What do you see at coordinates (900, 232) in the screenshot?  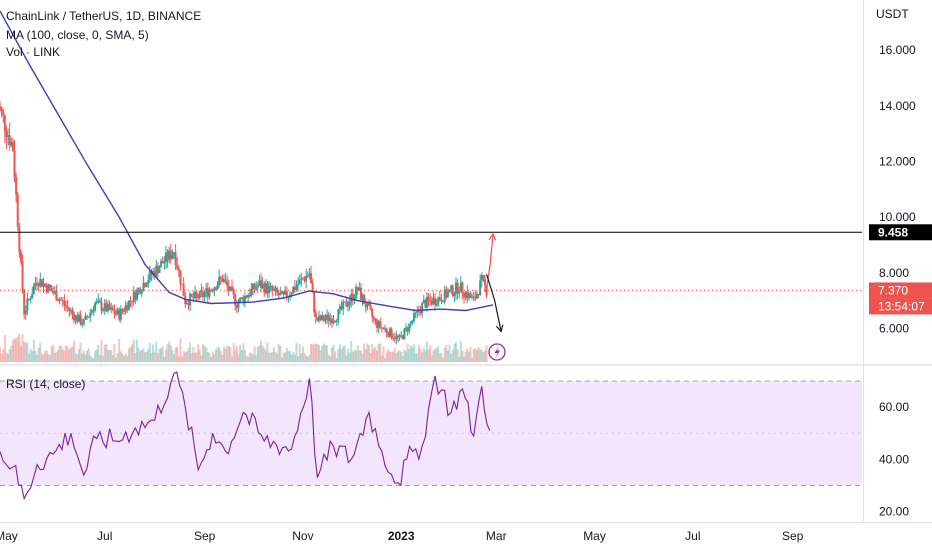 I see `level-price-badge: 9.458` at bounding box center [900, 232].